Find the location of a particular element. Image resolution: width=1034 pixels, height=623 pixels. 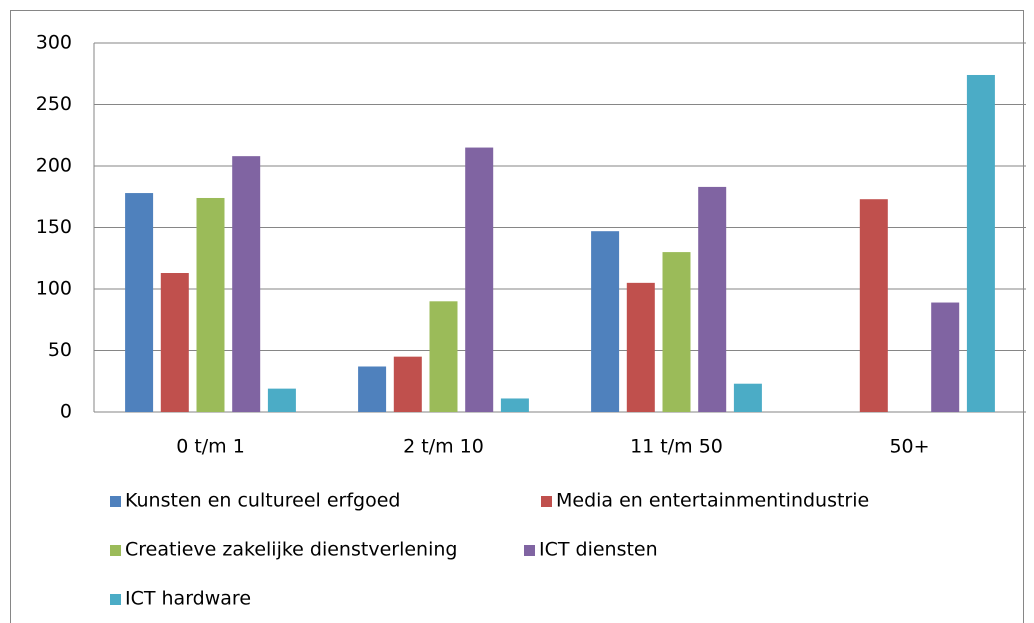

y-tick-label: 300 is located at coordinates (54, 43).